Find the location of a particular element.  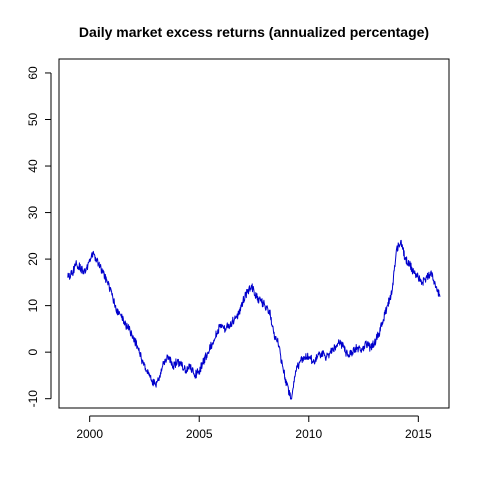

y-tick-label: 30 is located at coordinates (33, 213).